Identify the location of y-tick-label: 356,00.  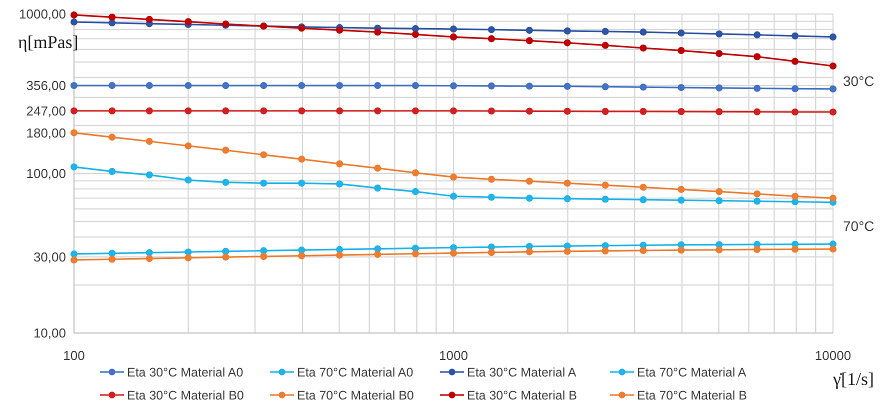
(46, 86).